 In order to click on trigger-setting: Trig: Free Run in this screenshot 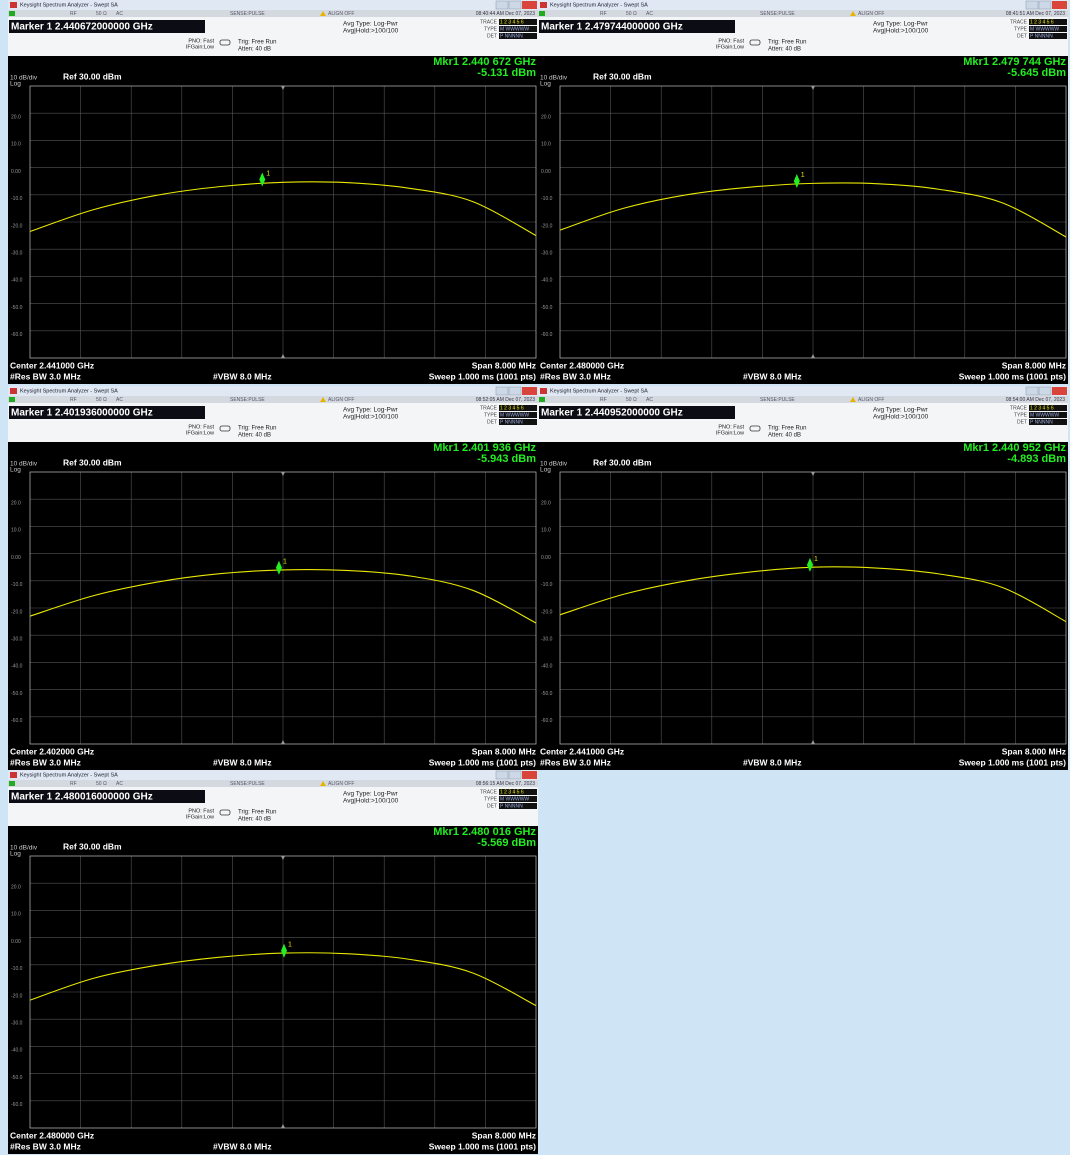, I will do `click(257, 813)`.